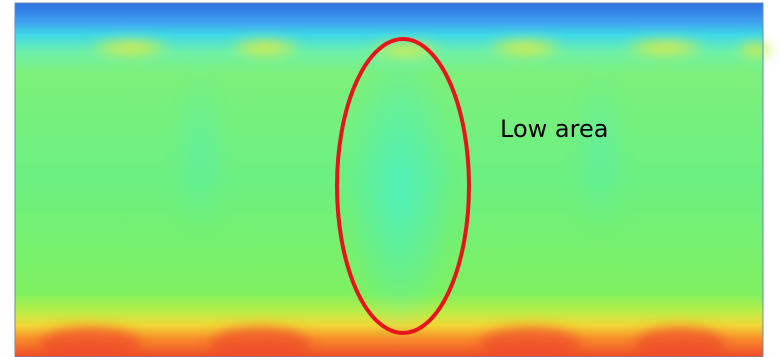  Describe the element at coordinates (403, 186) in the screenshot. I see `highlight-ellipse` at that location.